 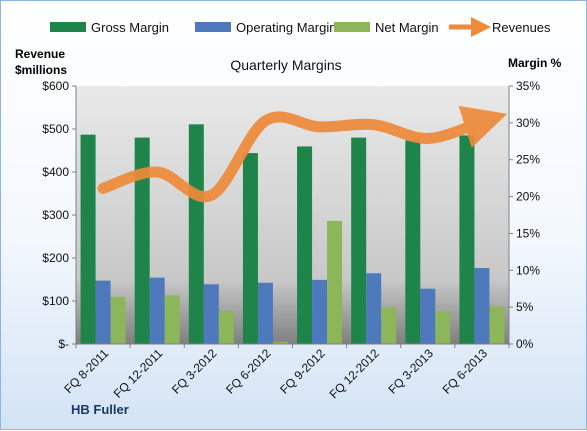 I want to click on y-right-tick-label: 15%, so click(x=528, y=233).